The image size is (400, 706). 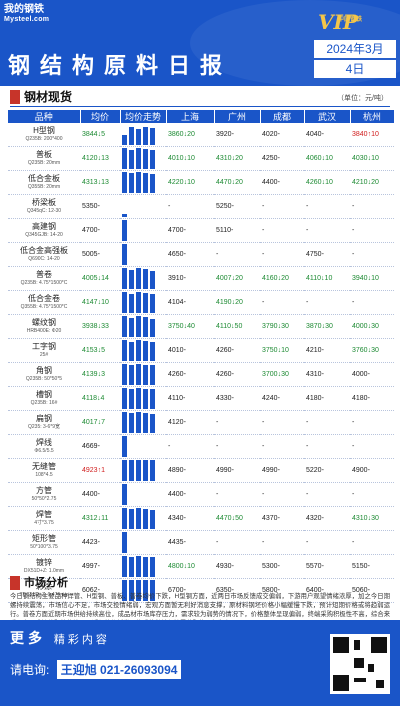 What do you see at coordinates (237, 326) in the screenshot?
I see `city-price-gz: 4110↓50` at bounding box center [237, 326].